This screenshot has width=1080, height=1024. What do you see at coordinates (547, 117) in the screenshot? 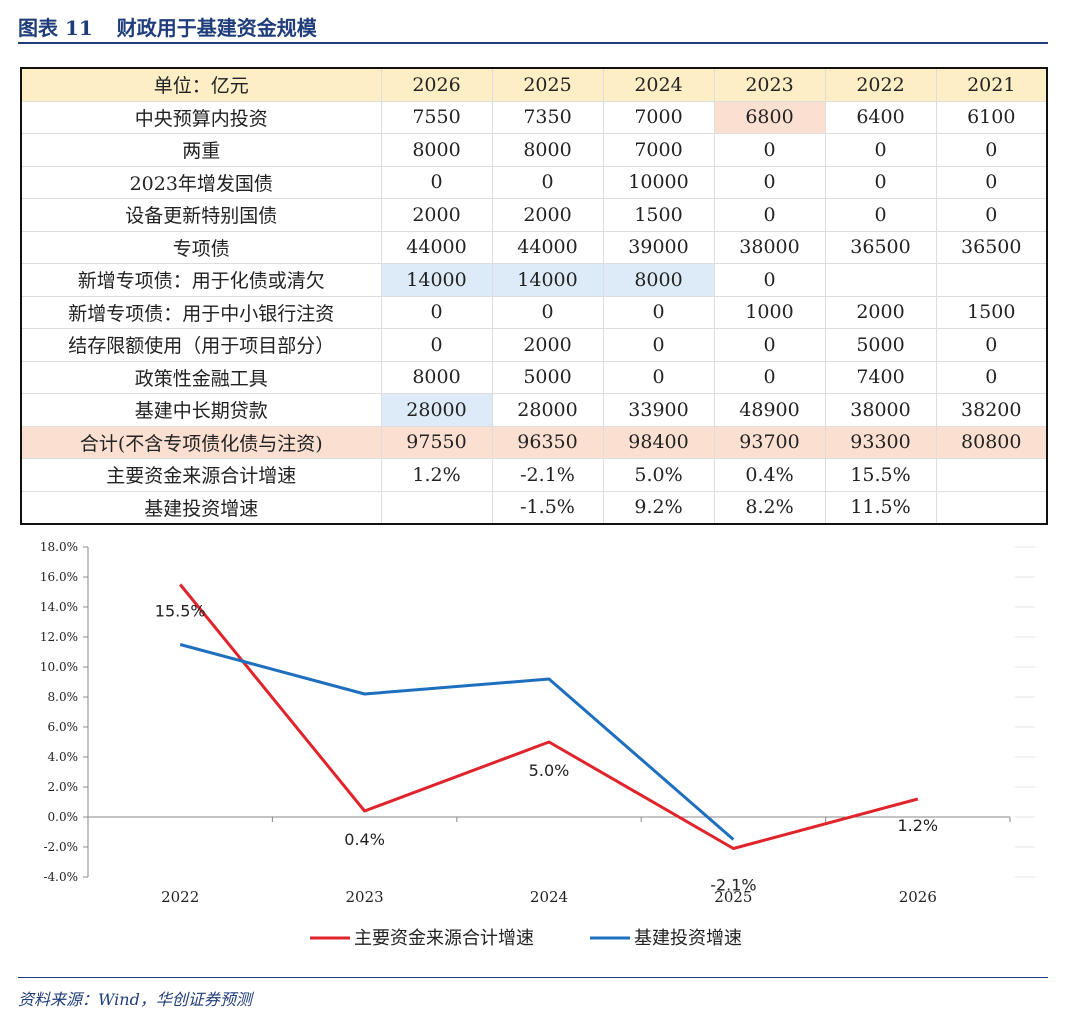
I see `table-cell: 7350` at bounding box center [547, 117].